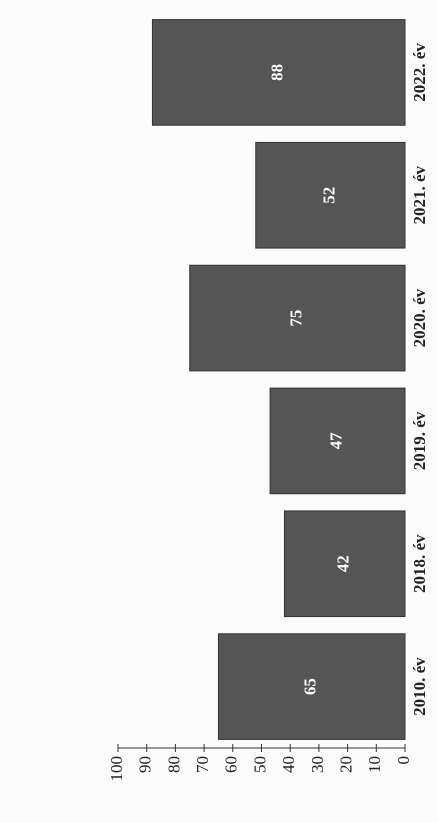 The image size is (438, 823). Describe the element at coordinates (173, 764) in the screenshot. I see `y-tick-label: 80` at that location.